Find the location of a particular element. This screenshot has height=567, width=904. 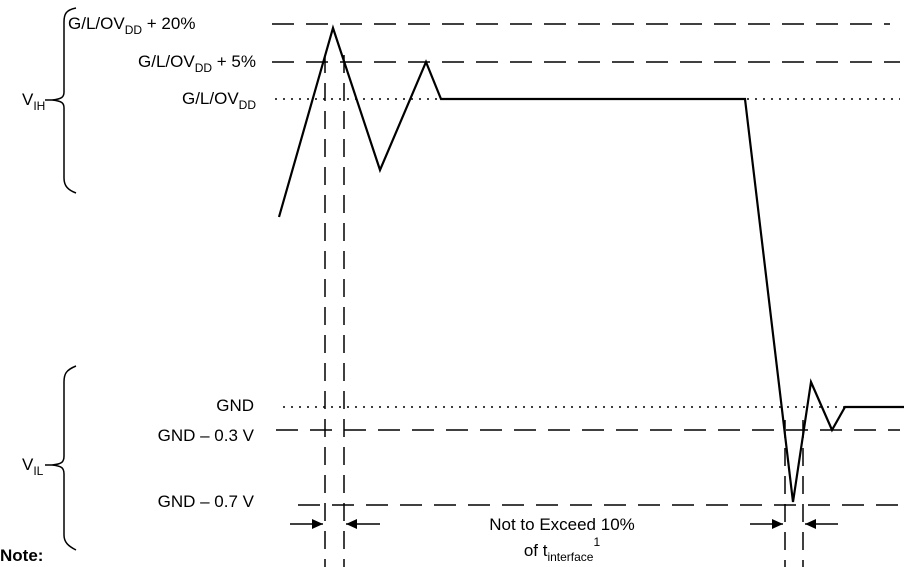

vil-brace is located at coordinates (64, 458).